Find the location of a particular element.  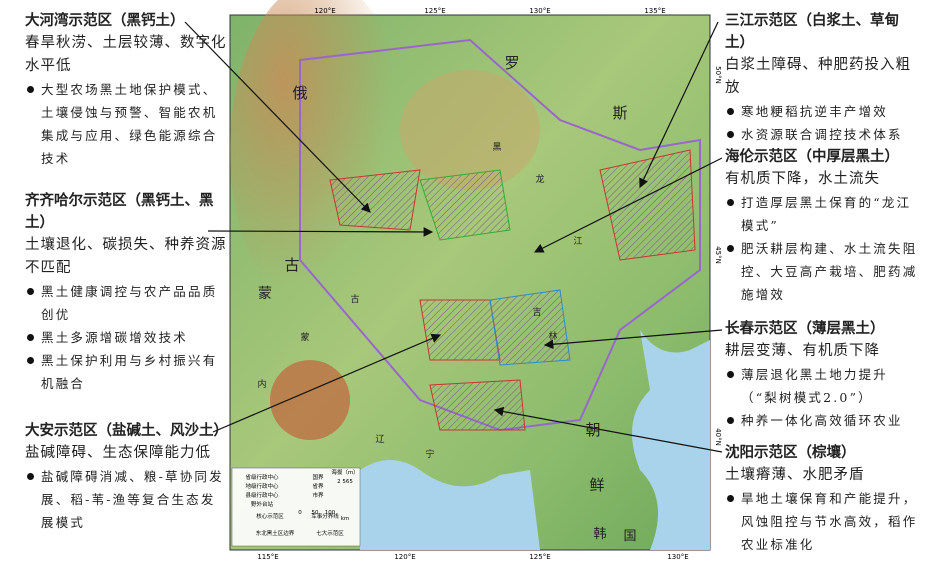

bullet-text: 寒地粳稻抗逆丰产增效 is located at coordinates (815, 111).